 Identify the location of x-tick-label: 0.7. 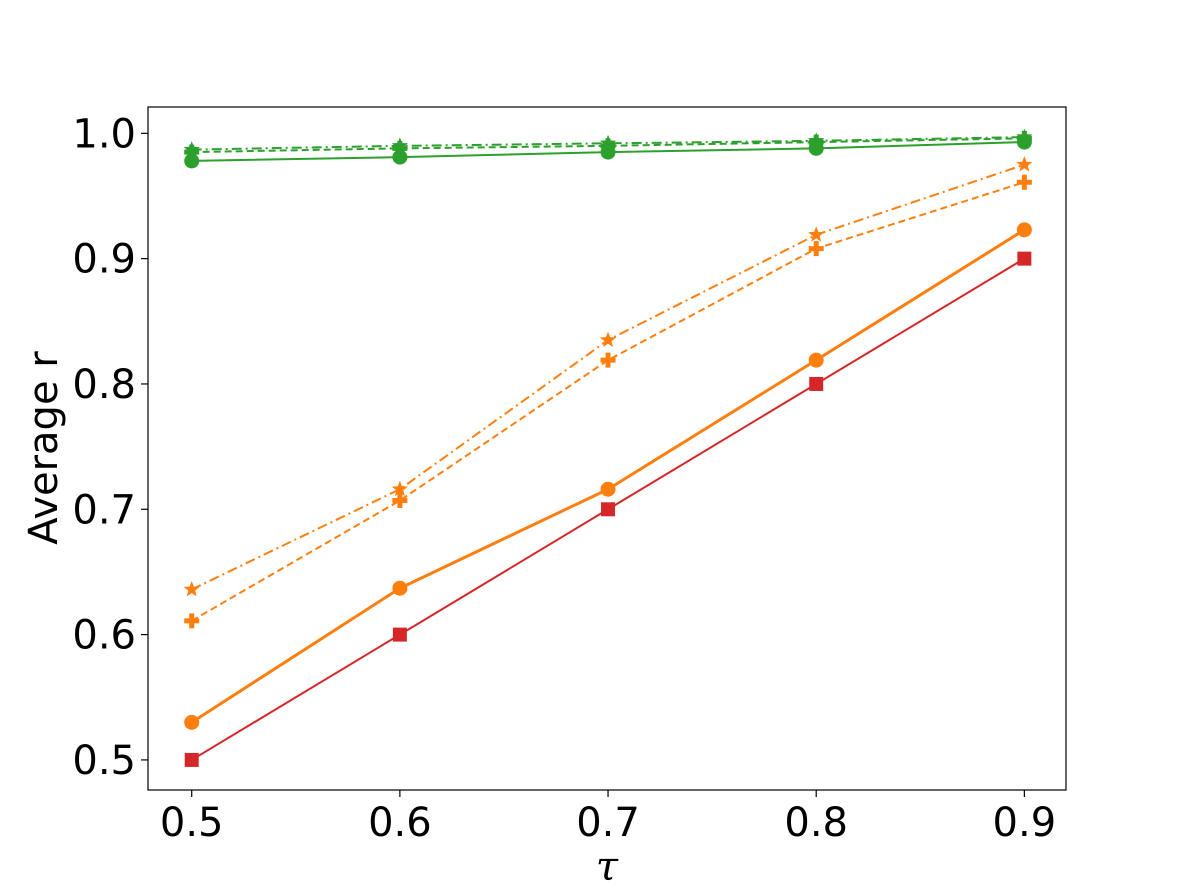
(608, 823).